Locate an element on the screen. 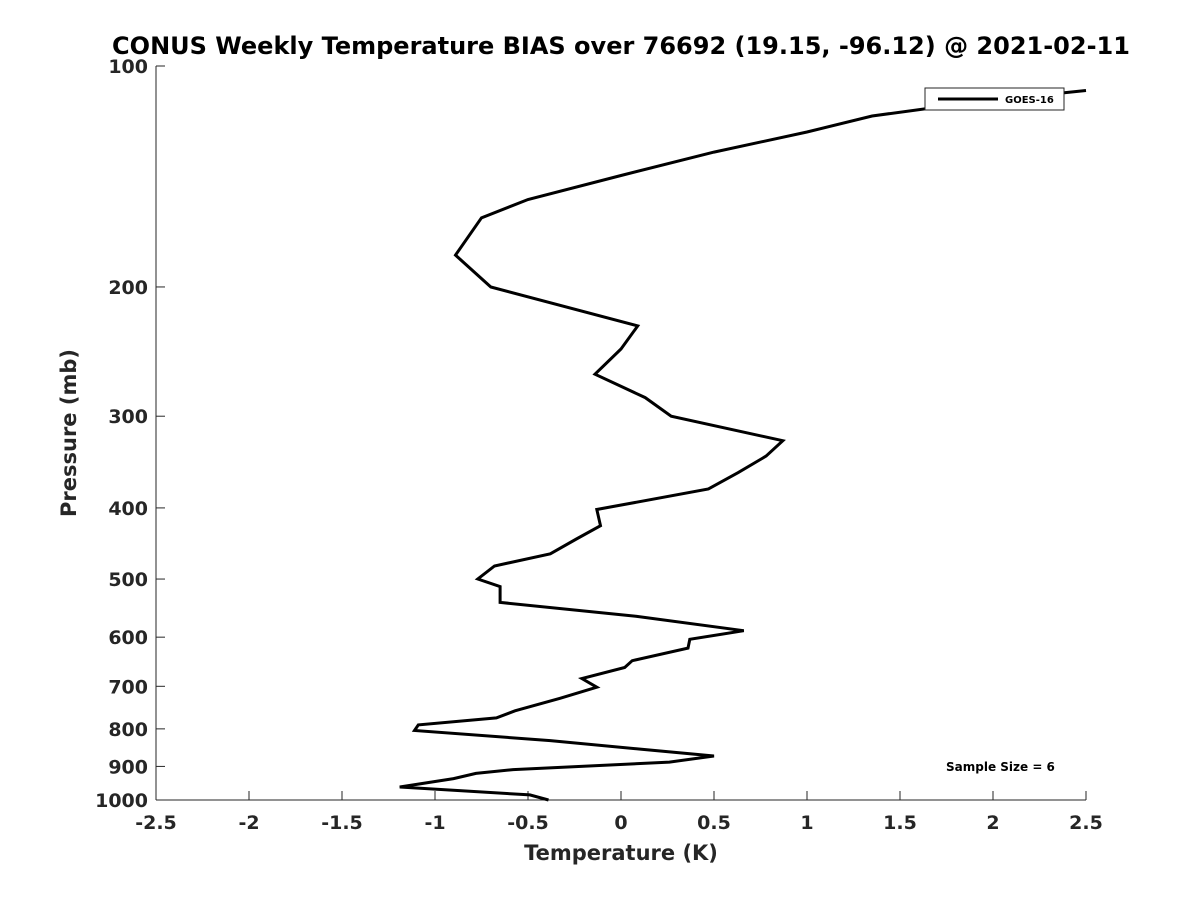 This screenshot has width=1200, height=900. legend: GOES-16 is located at coordinates (994, 99).